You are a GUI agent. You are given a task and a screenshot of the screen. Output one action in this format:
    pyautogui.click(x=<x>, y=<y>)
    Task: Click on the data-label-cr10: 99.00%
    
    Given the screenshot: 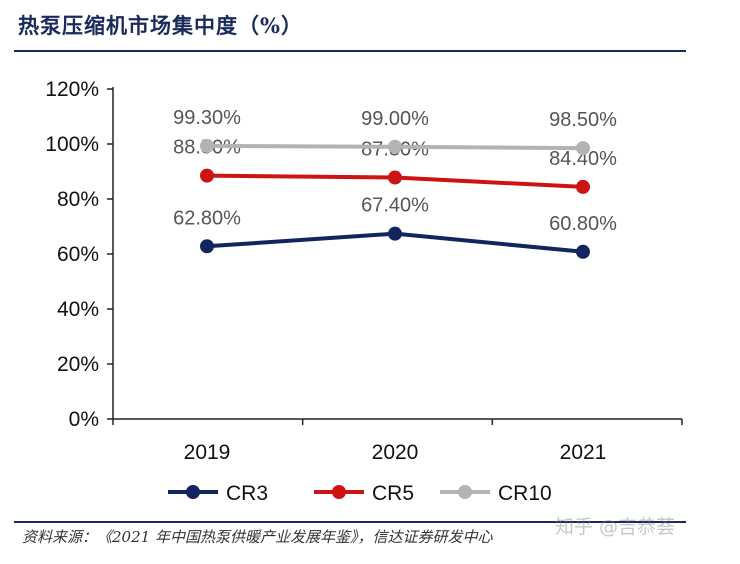 What is the action you would take?
    pyautogui.click(x=395, y=119)
    